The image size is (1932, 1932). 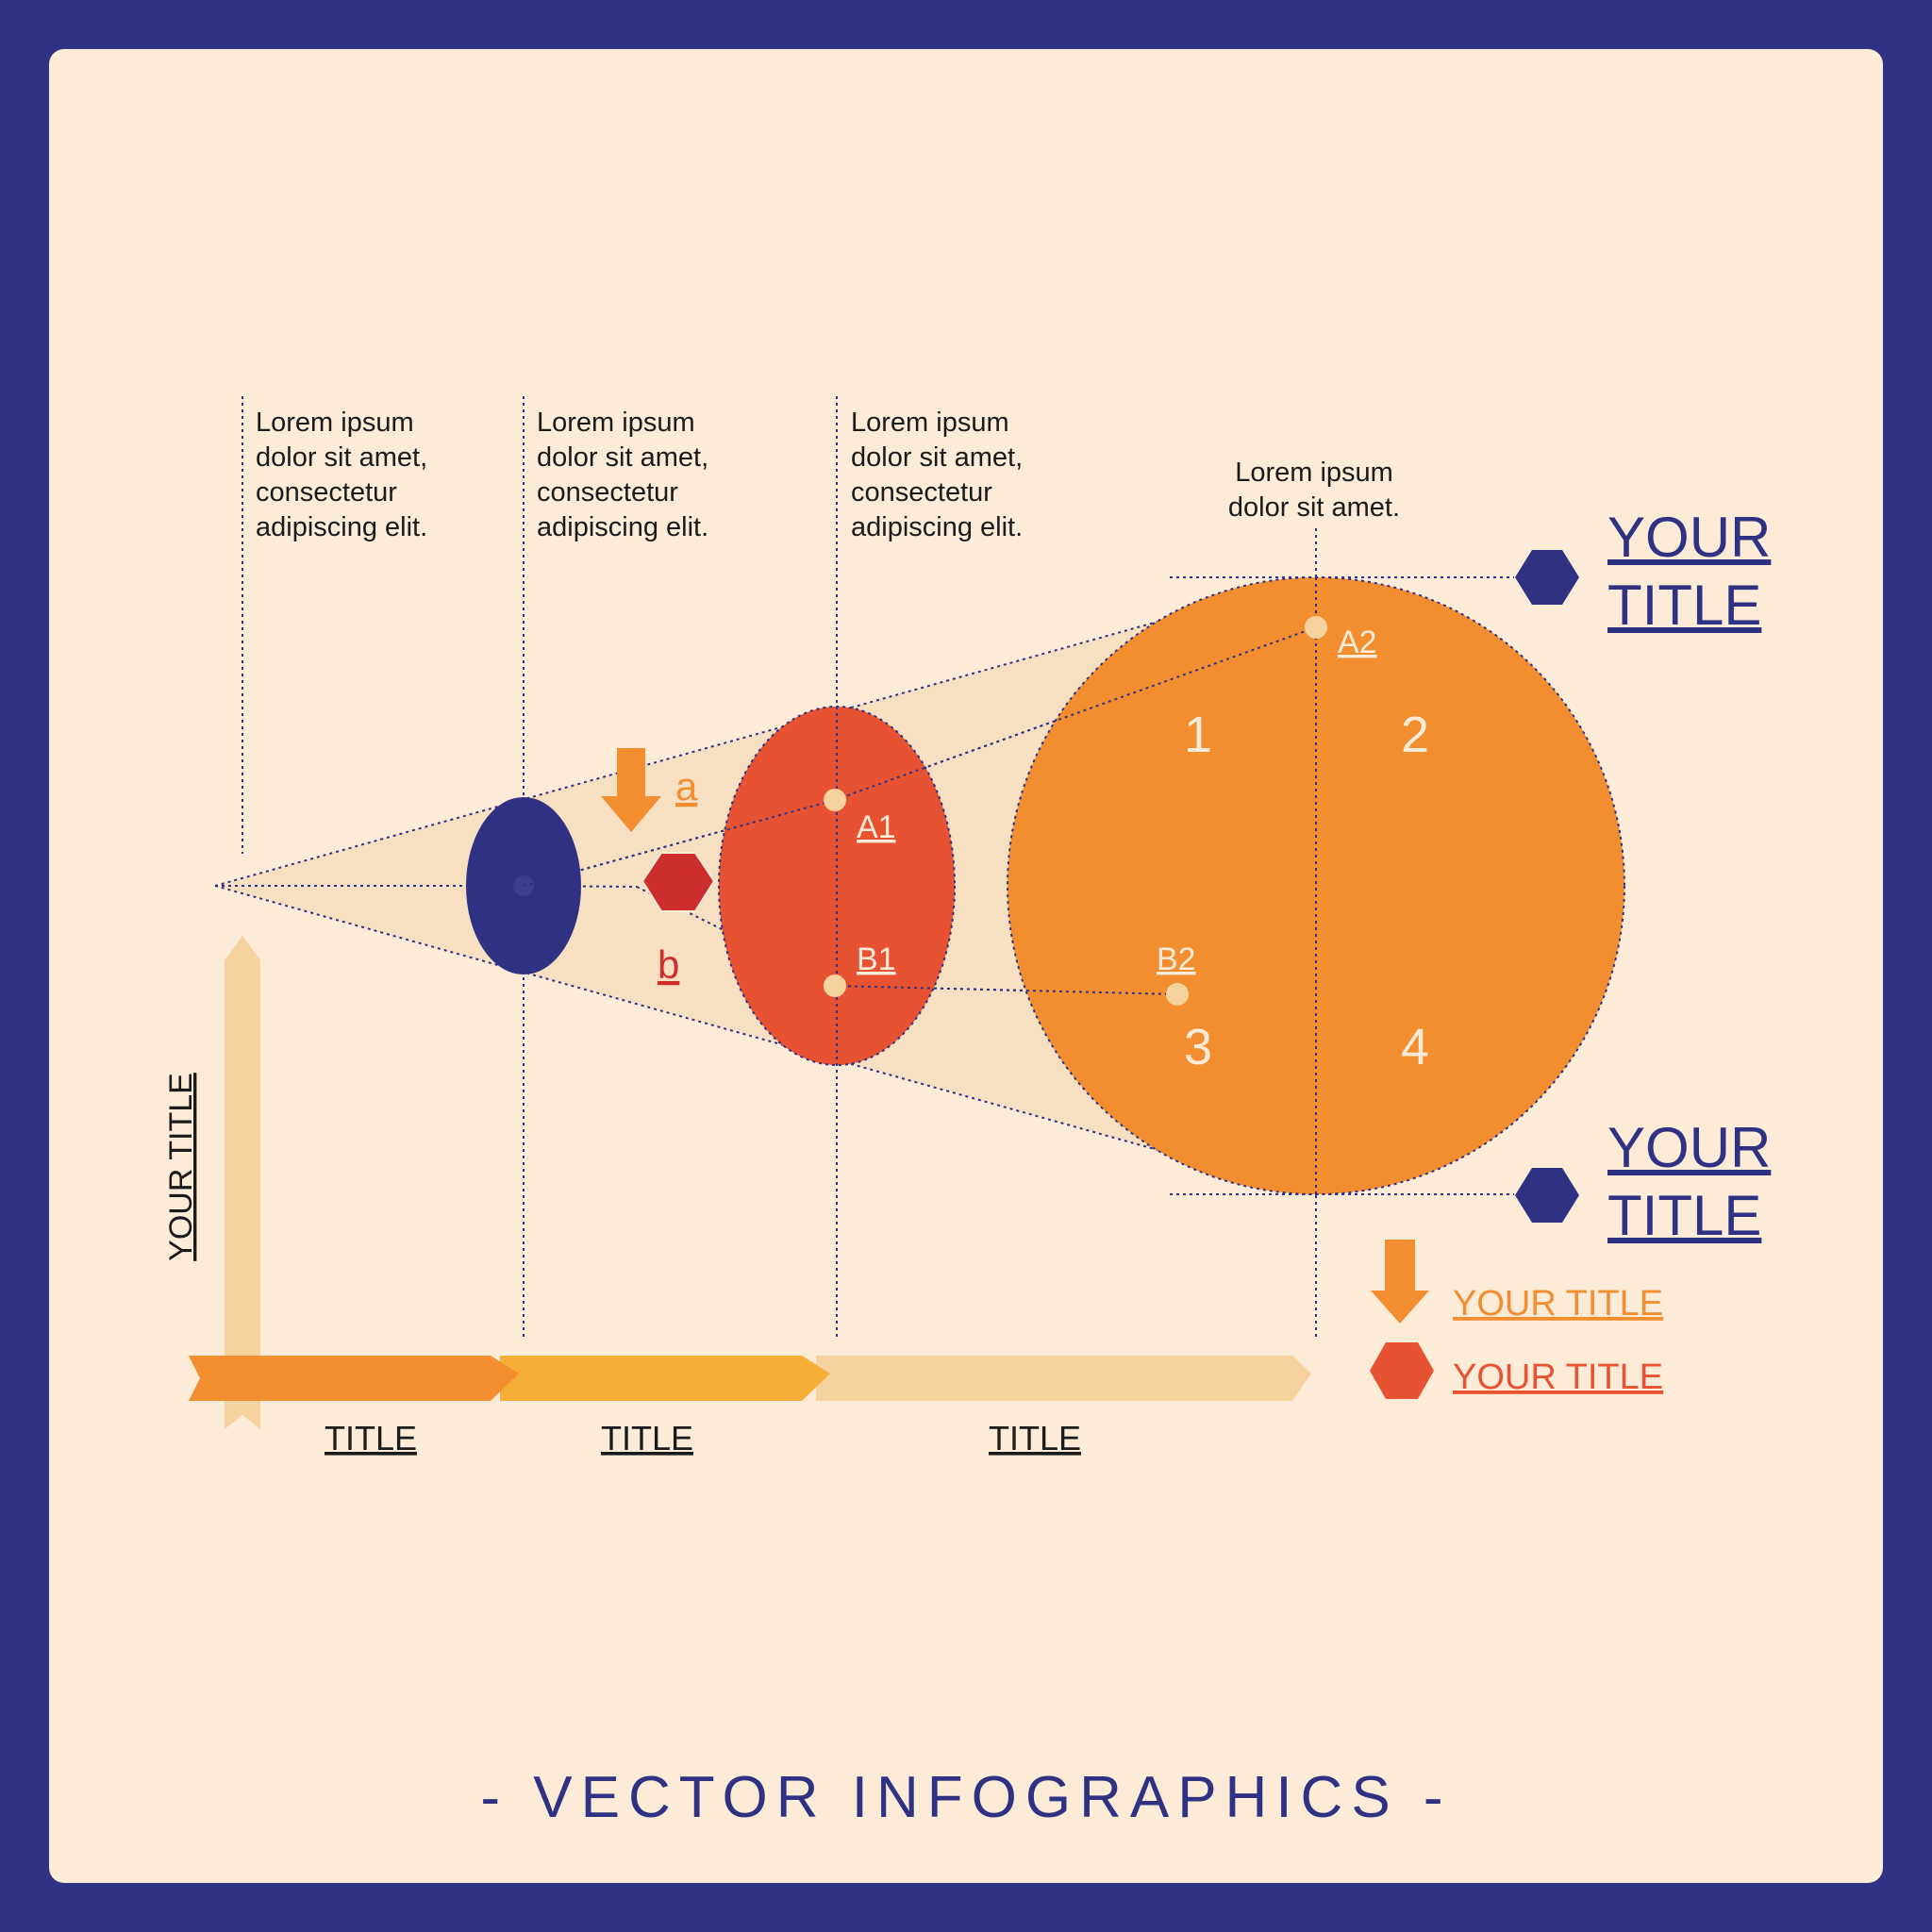 What do you see at coordinates (686, 786) in the screenshot?
I see `marker-a-label: a` at bounding box center [686, 786].